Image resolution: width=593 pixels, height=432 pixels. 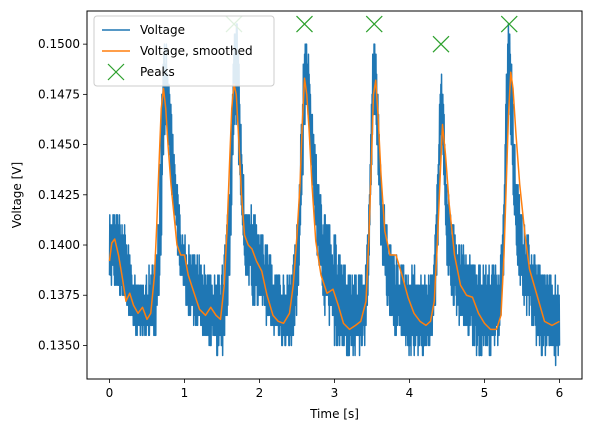 I want to click on legend-label: Voltage, smoothed, so click(x=196, y=51).